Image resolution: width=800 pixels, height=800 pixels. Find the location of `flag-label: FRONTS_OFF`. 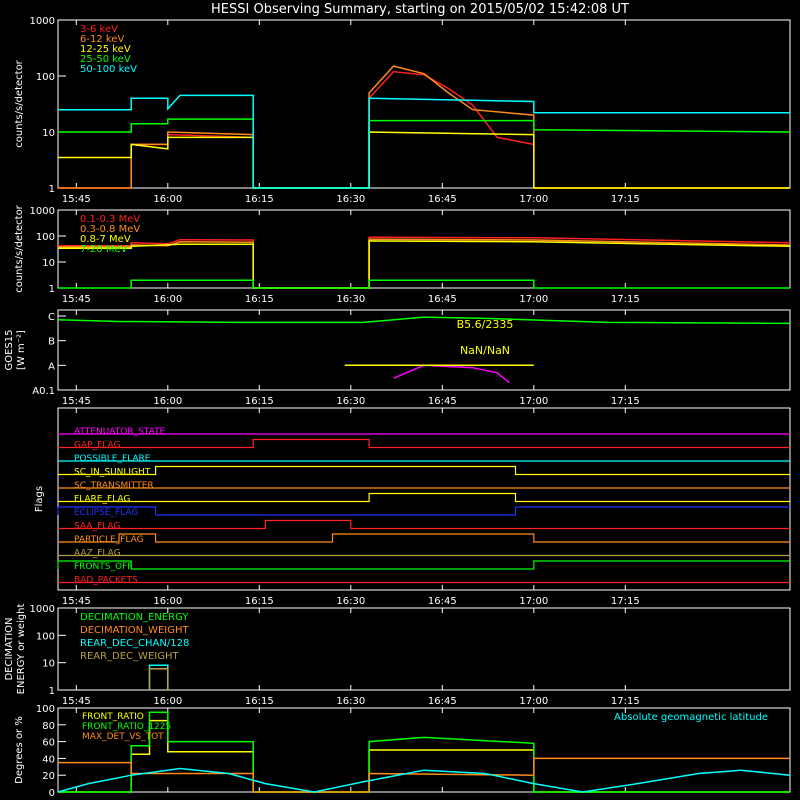

flag-label: FRONTS_OFF is located at coordinates (103, 567).